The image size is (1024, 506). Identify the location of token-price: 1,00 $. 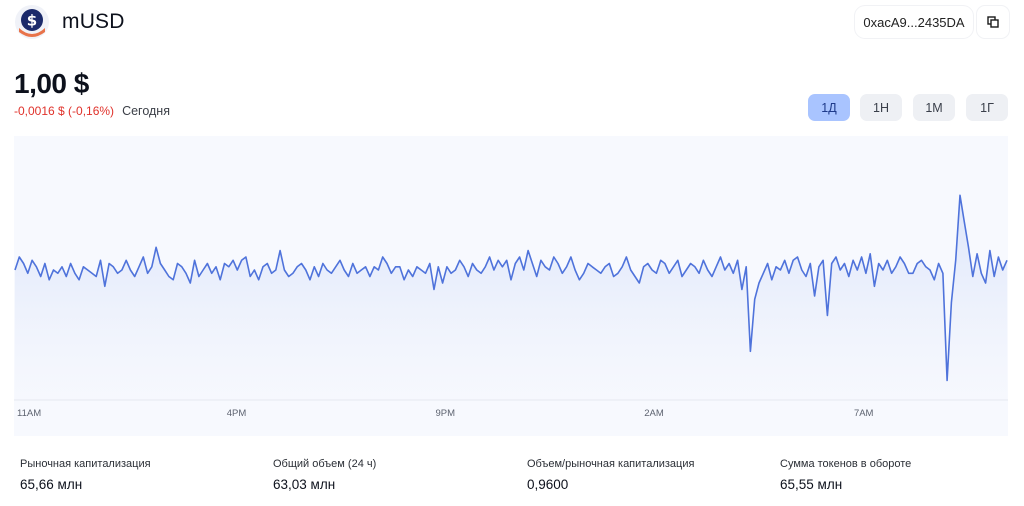
(51, 83).